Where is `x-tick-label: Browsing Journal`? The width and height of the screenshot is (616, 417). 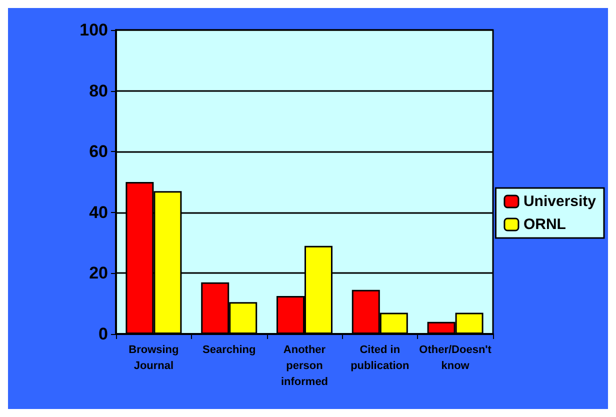 x-tick-label: Browsing Journal is located at coordinates (153, 358).